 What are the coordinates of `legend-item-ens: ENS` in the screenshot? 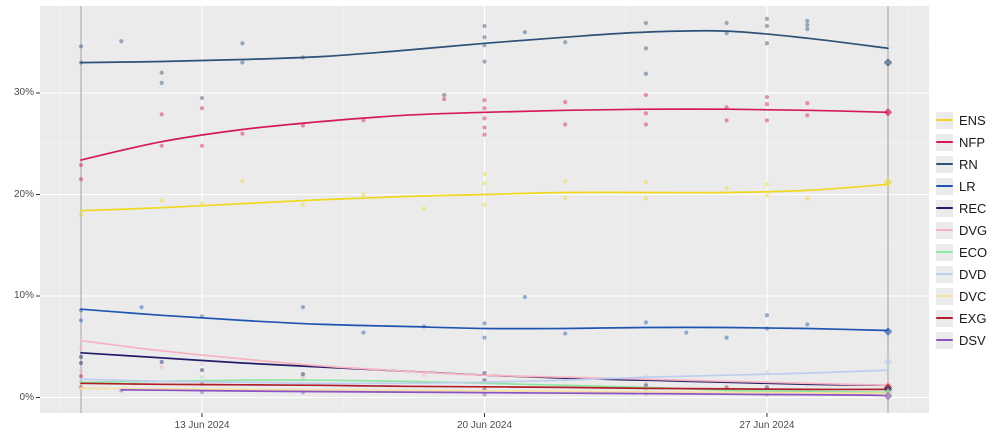 It's located at (961, 120).